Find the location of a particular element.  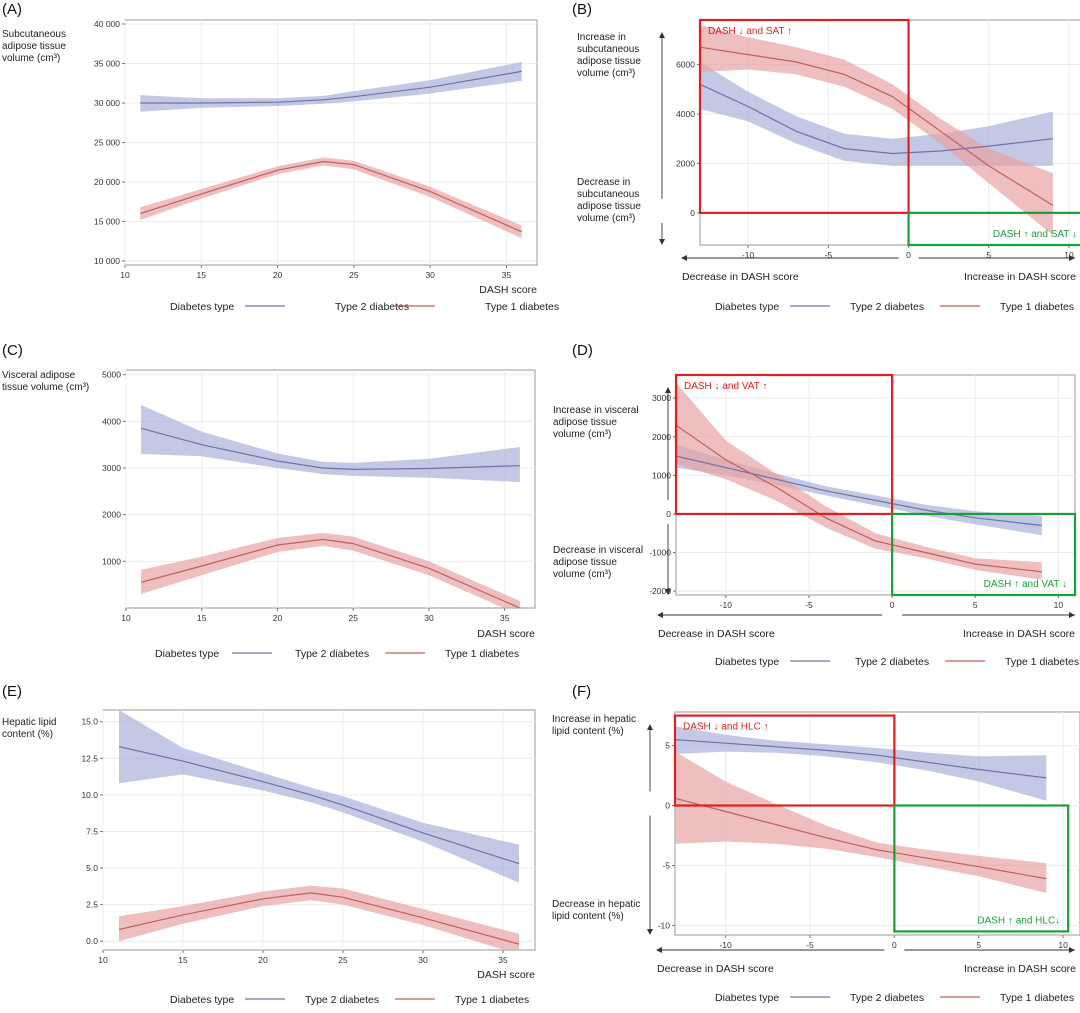

y-decrease-label: volume (cm³) is located at coordinates (582, 574).